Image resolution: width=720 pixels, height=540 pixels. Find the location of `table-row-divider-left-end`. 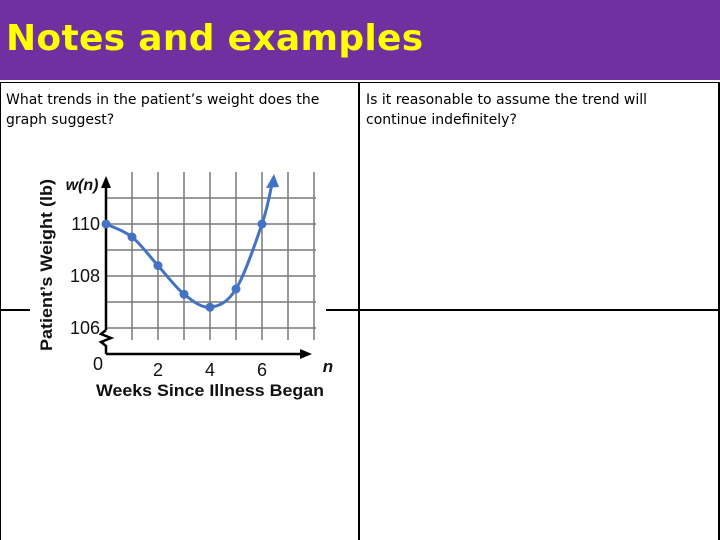

table-row-divider-left-end is located at coordinates (342, 310).